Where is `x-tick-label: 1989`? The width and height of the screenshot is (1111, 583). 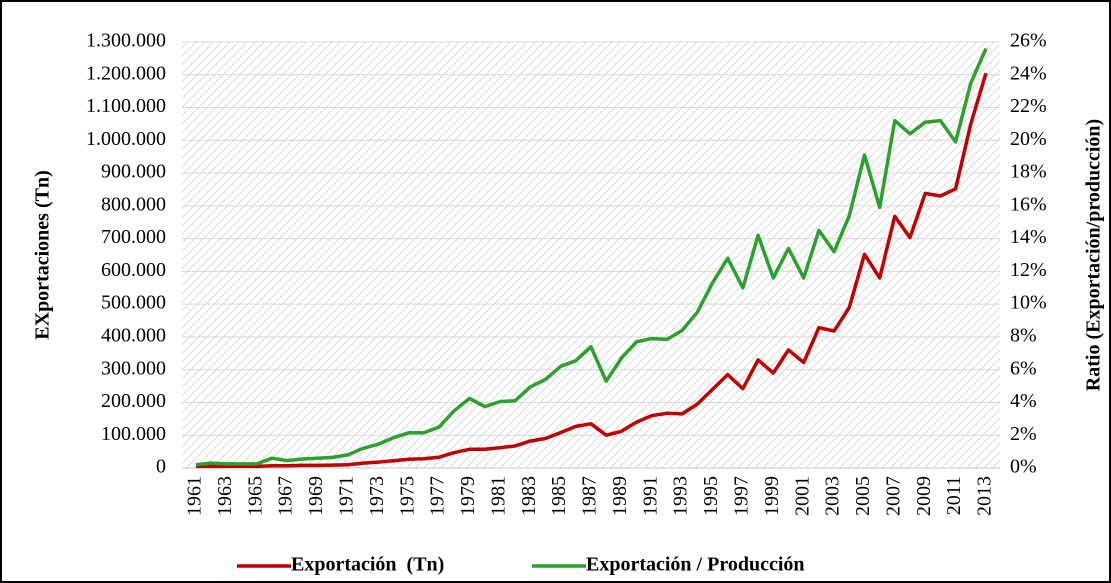 x-tick-label: 1989 is located at coordinates (620, 496).